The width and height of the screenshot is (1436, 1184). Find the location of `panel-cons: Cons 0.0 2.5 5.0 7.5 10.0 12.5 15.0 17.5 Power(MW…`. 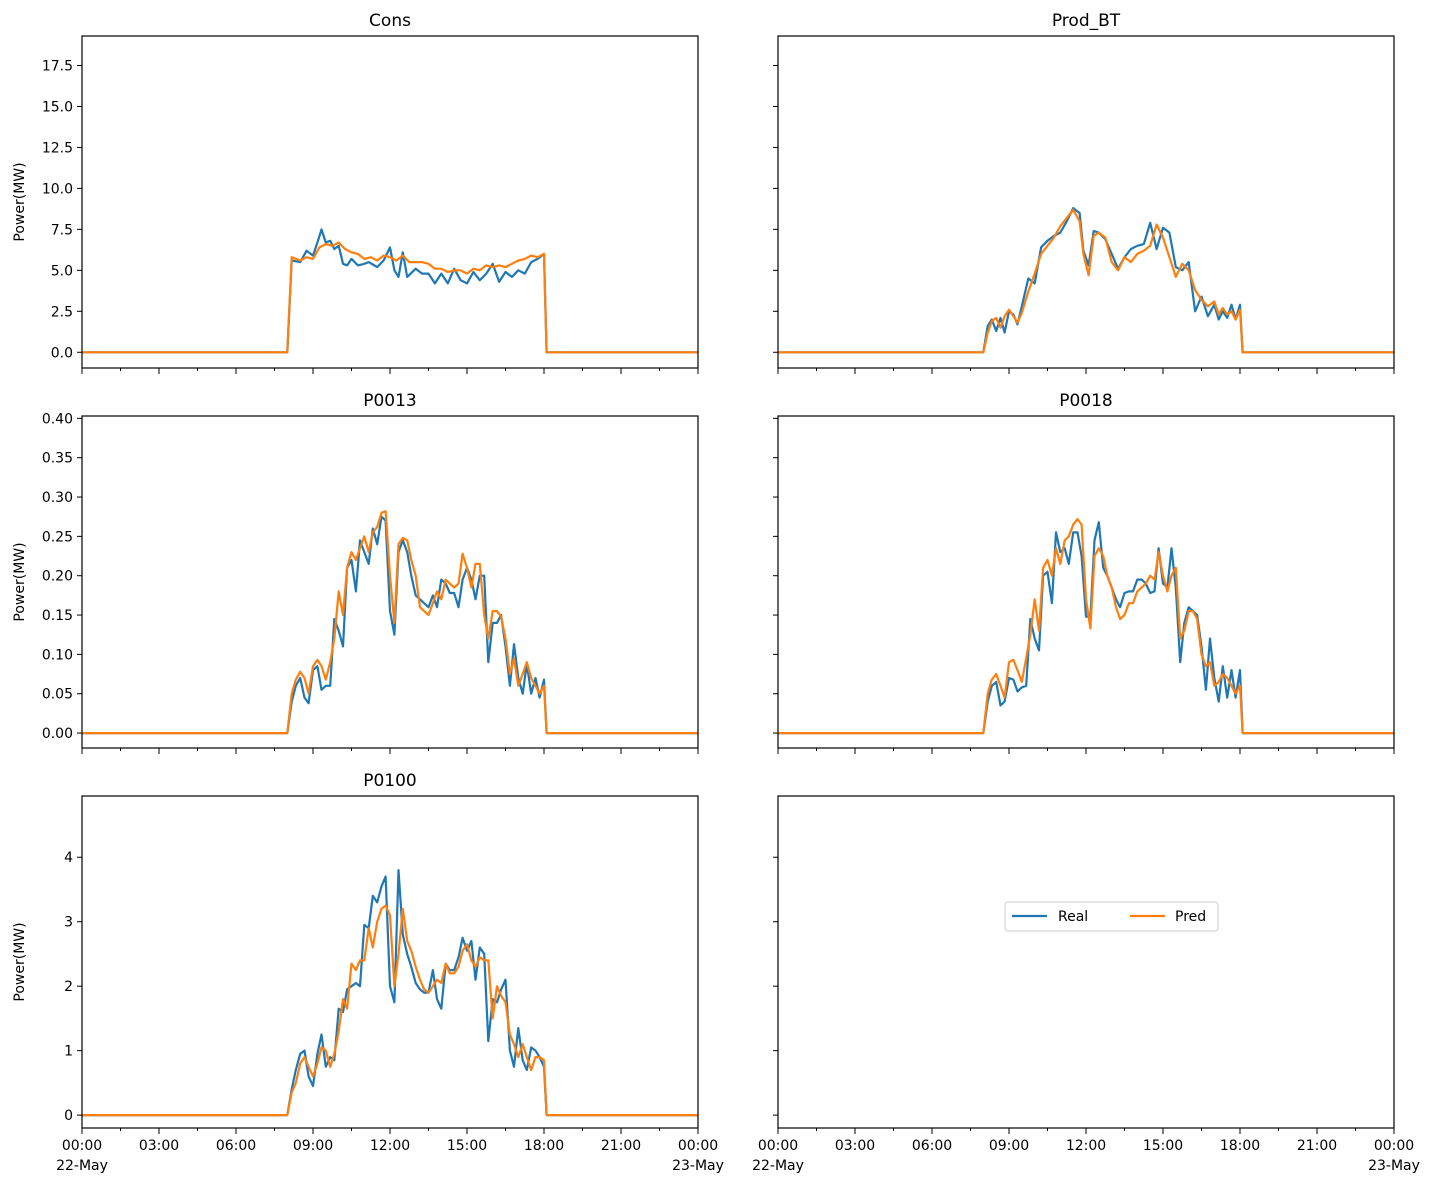

panel-cons: Cons 0.0 2.5 5.0 7.5 10.0 12.5 15.0 17.5 Power(MW… is located at coordinates (355, 192).